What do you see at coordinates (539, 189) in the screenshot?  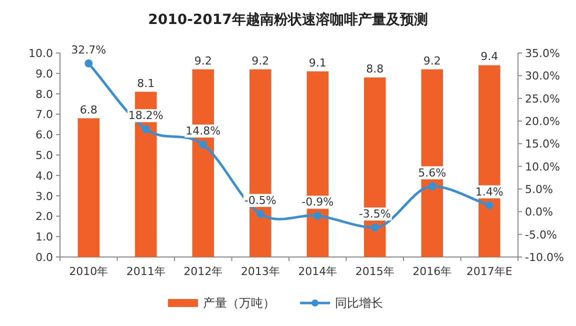 I see `y2-tick-label: 5.0%` at bounding box center [539, 189].